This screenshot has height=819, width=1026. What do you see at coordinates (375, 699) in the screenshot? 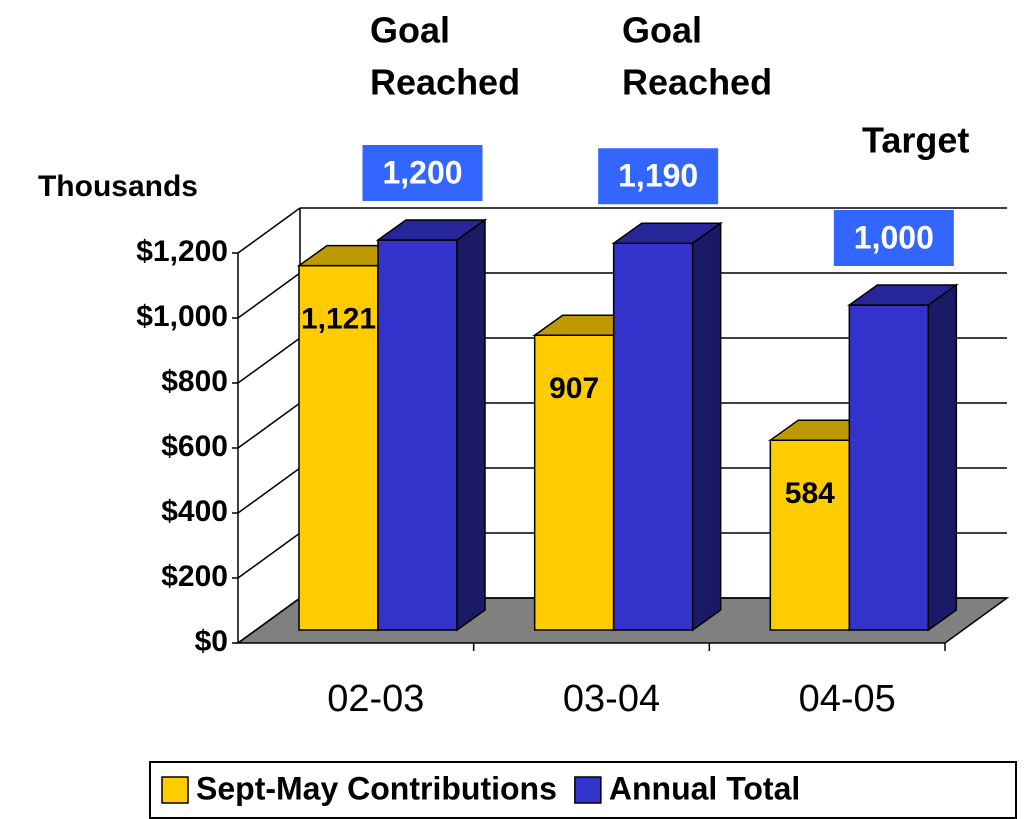
I see `x-tick-label: 02-03` at bounding box center [375, 699].